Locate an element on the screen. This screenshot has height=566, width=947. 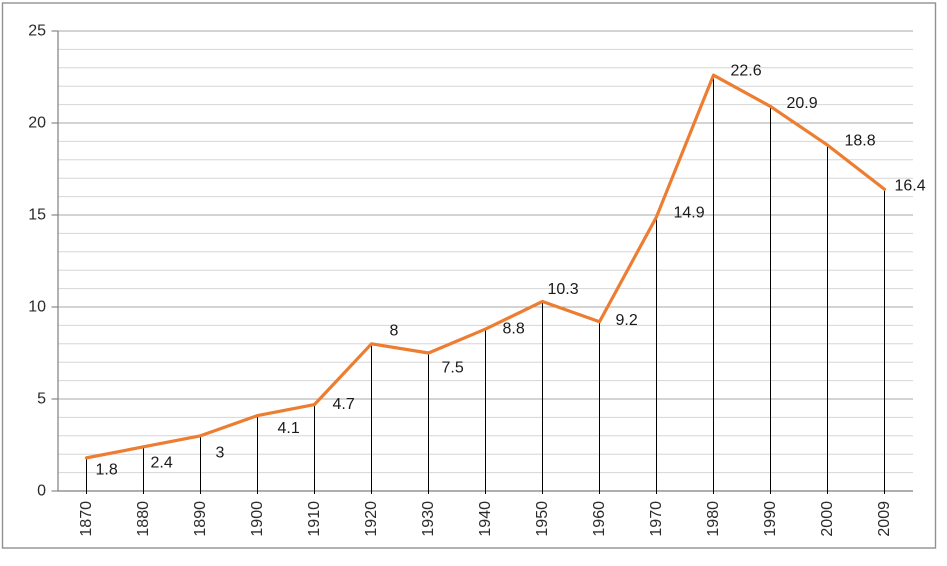
y-axis-tick-label: 0 is located at coordinates (41, 491).